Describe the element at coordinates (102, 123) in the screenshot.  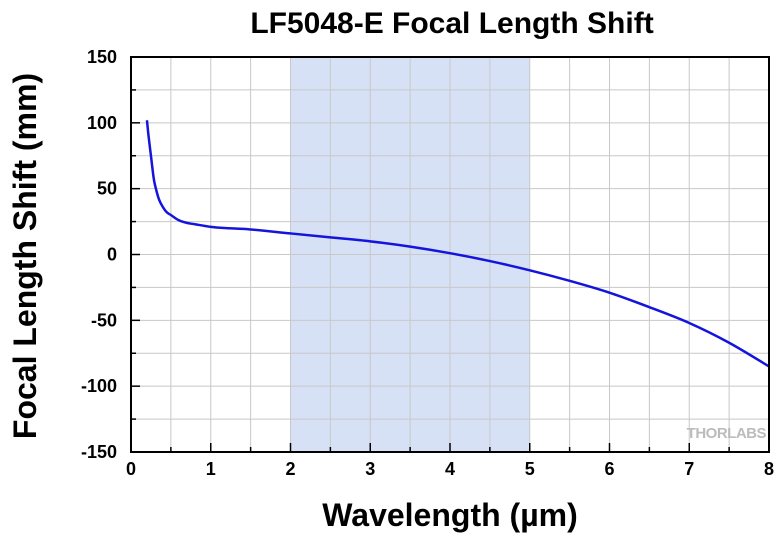
I see `y-tick-label: 100` at that location.